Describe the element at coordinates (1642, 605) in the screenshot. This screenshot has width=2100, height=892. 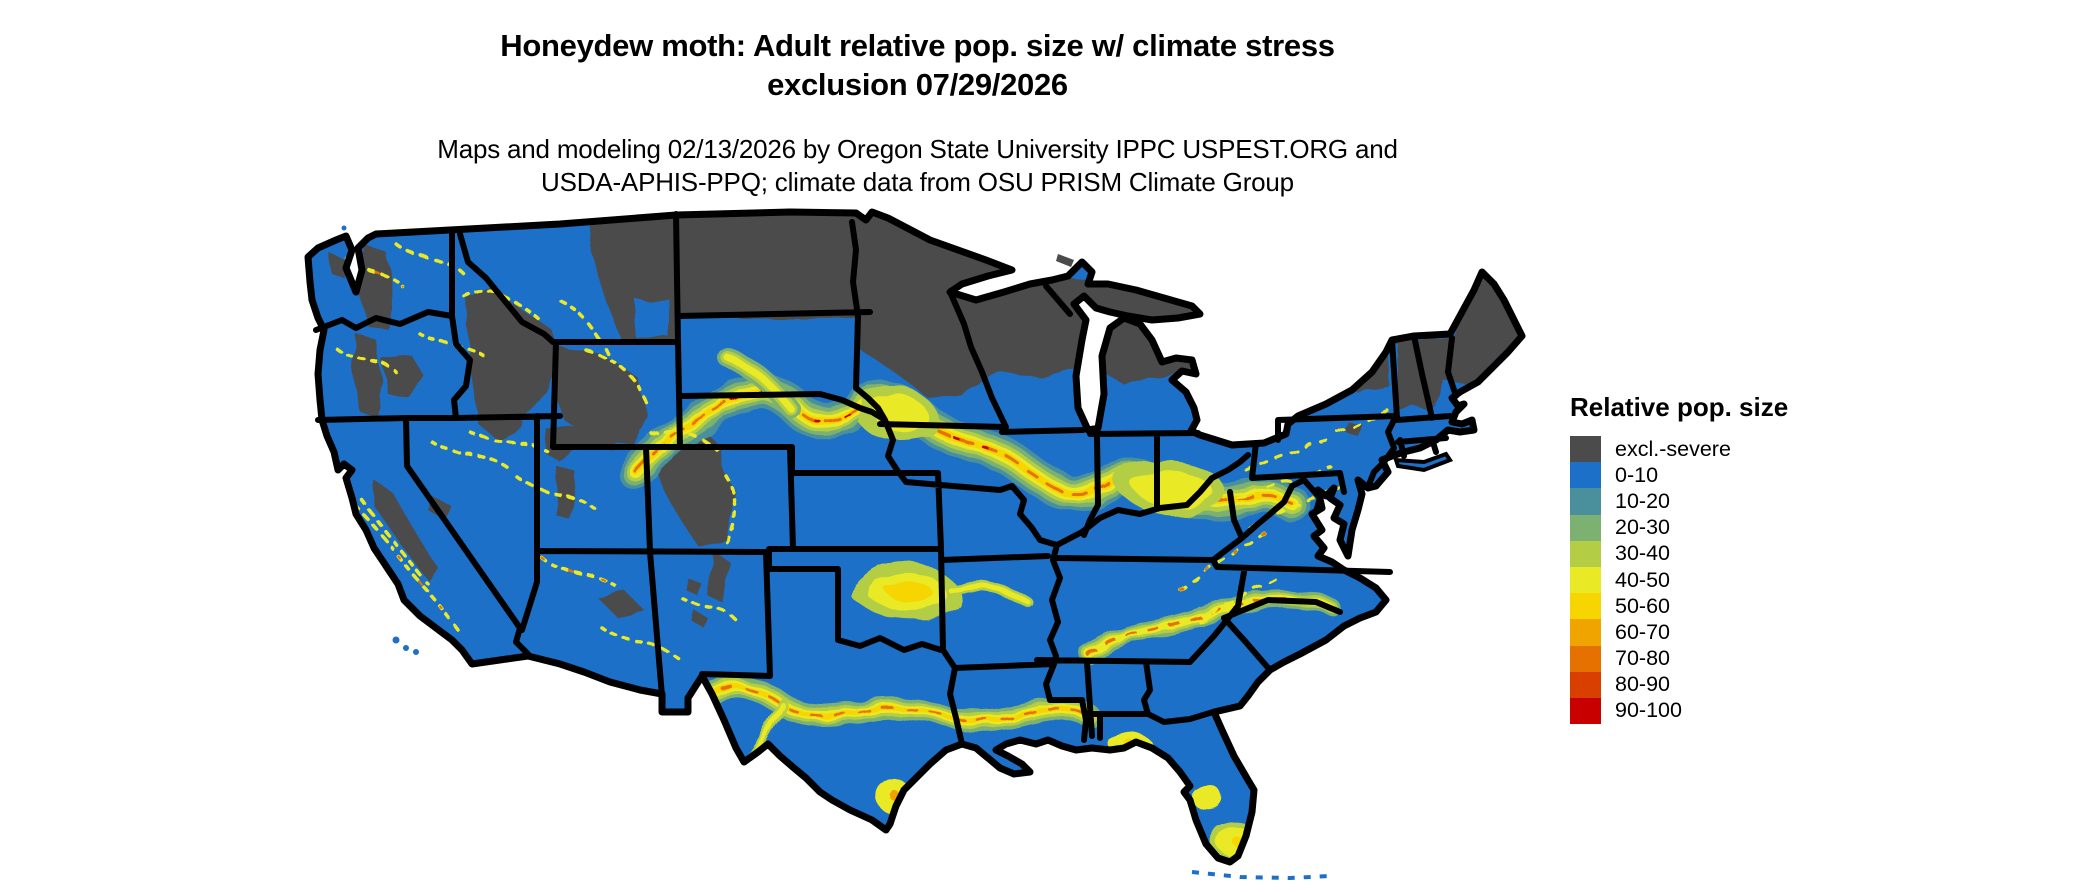
I see `legend-label: 50-60` at that location.